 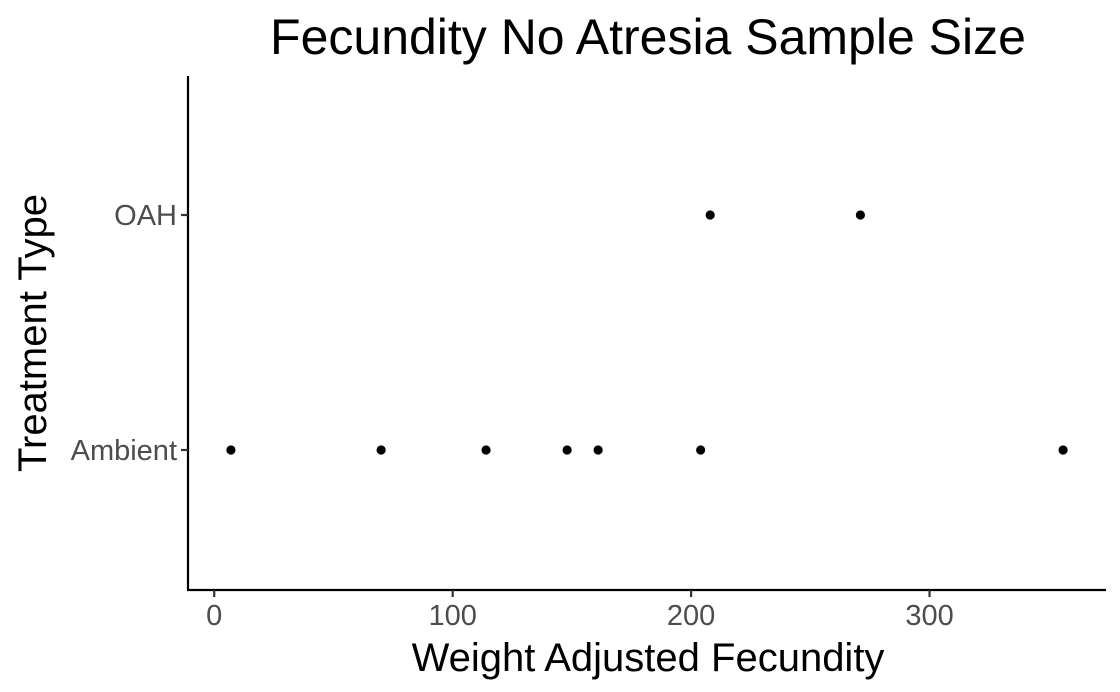 I want to click on y-tick-label-oah: OAH, so click(x=145, y=216).